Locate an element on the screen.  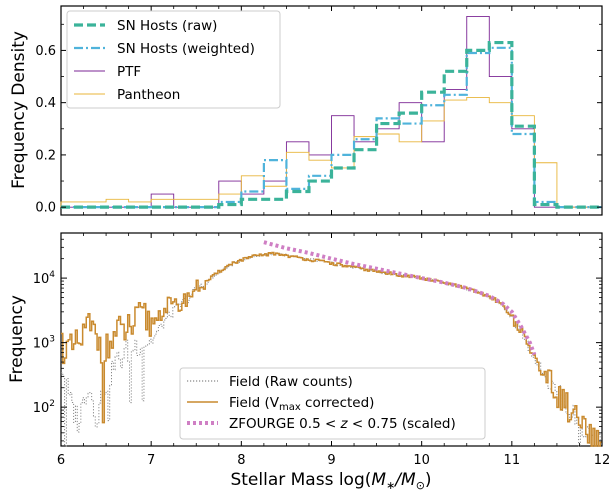
x-label-sub1: ∗ is located at coordinates (390, 485).